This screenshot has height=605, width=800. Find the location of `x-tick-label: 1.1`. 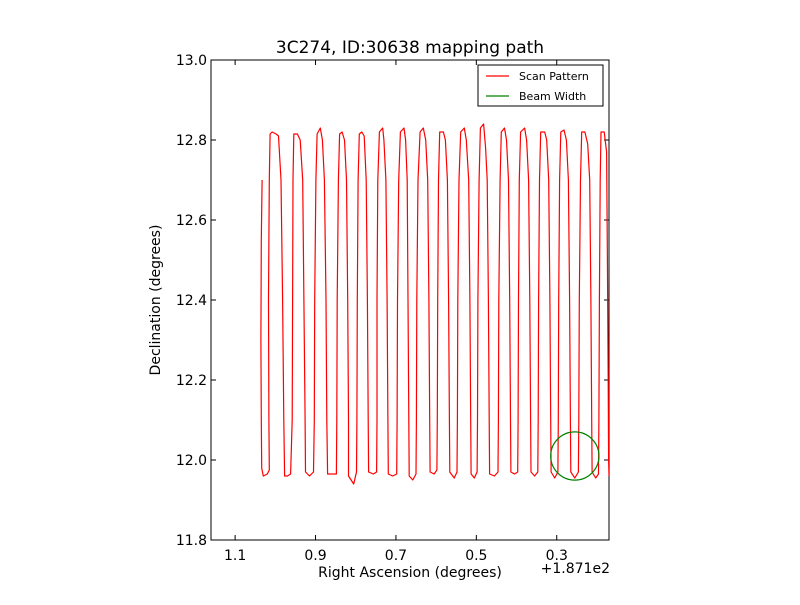

x-tick-label: 1.1 is located at coordinates (235, 556).